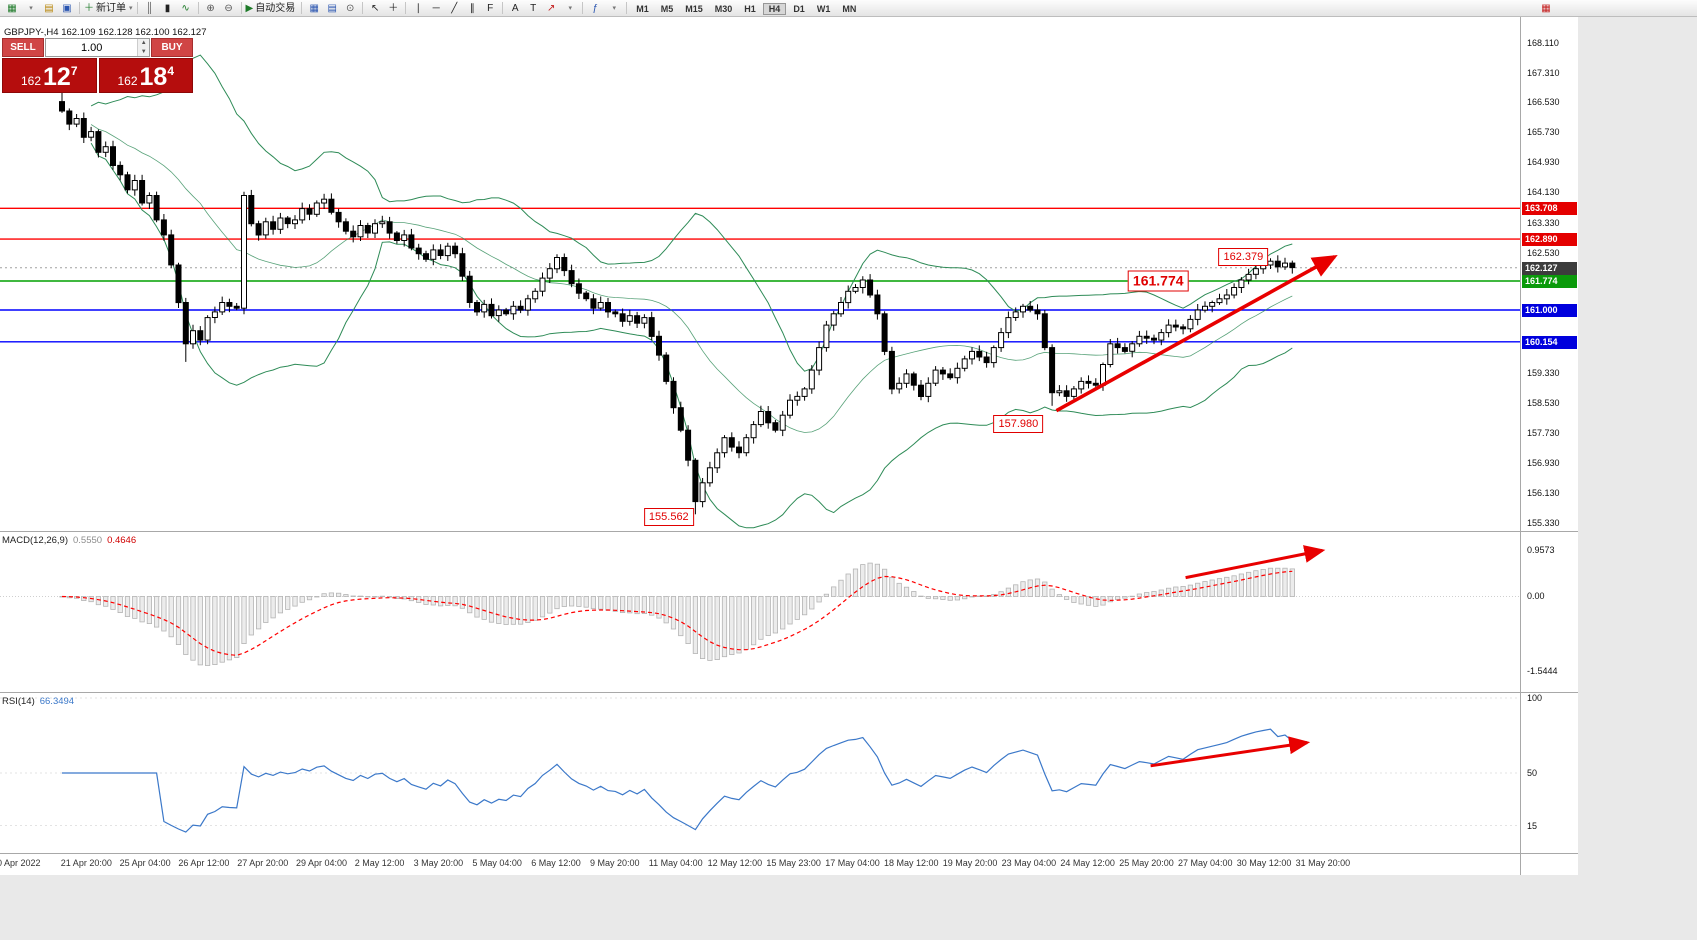 The height and width of the screenshot is (940, 1697). Describe the element at coordinates (228, 8) in the screenshot. I see `zoom-out-button: ⊖` at that location.